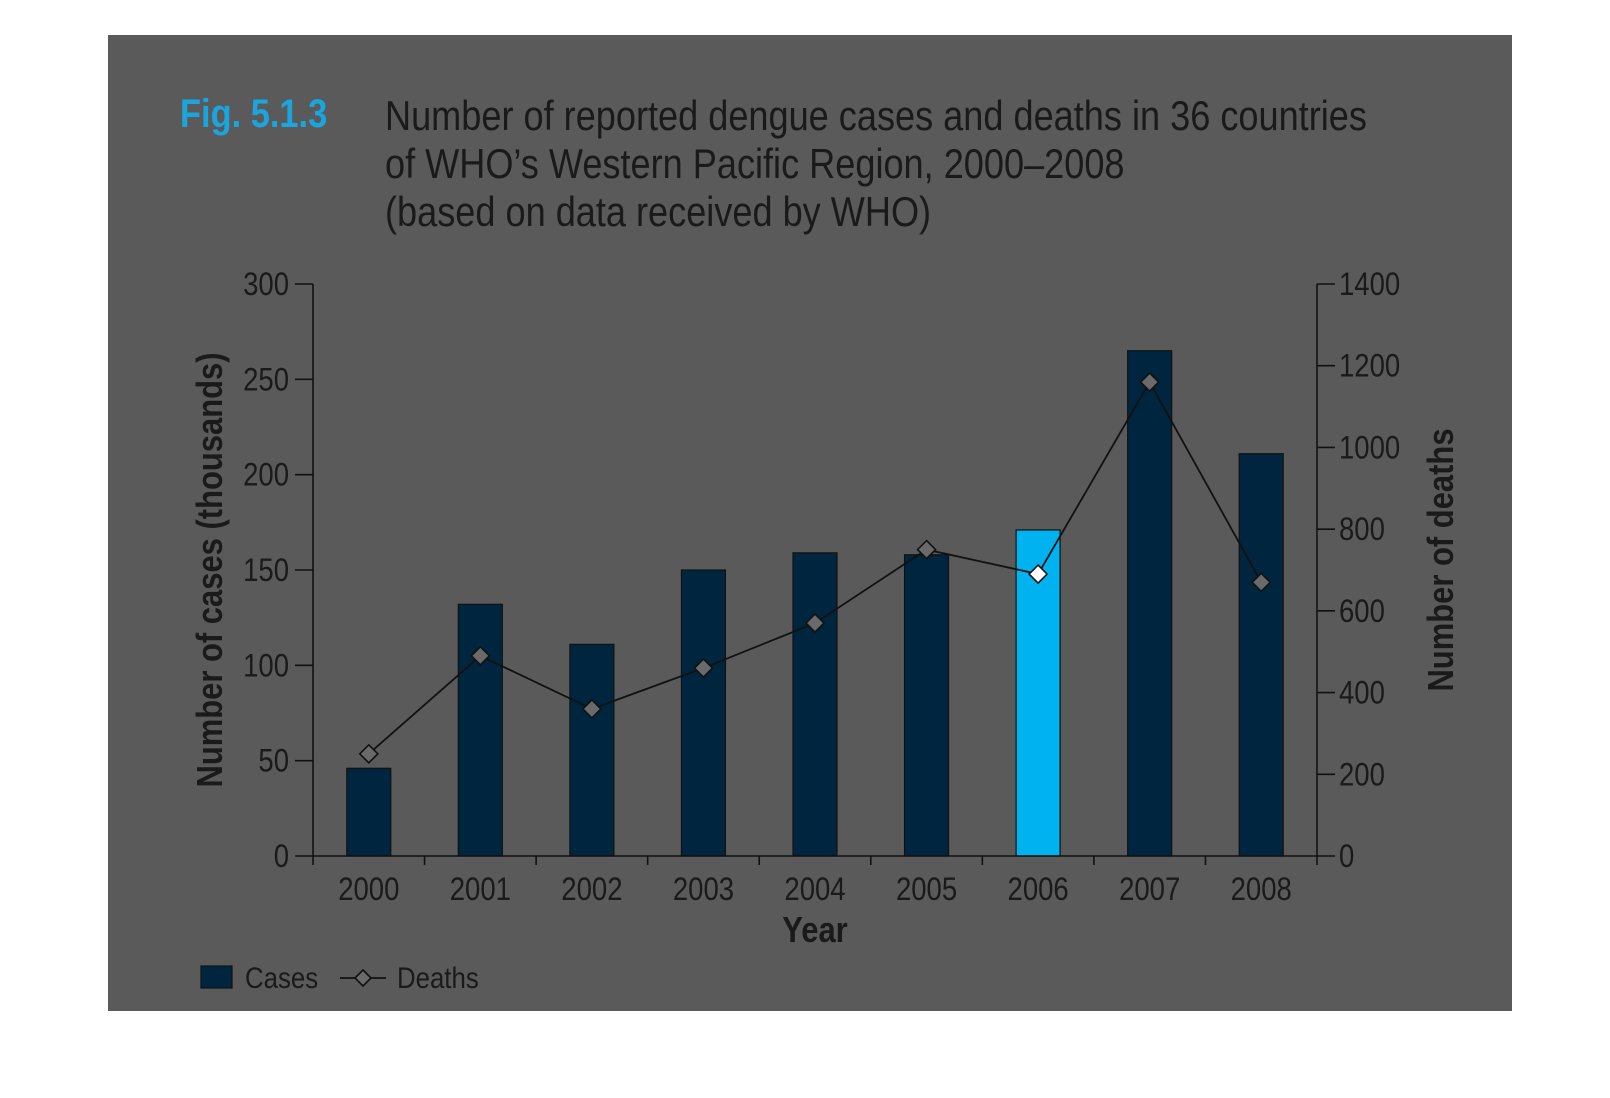 The width and height of the screenshot is (1610, 1098). What do you see at coordinates (1038, 693) in the screenshot?
I see `bar-cases-2006` at bounding box center [1038, 693].